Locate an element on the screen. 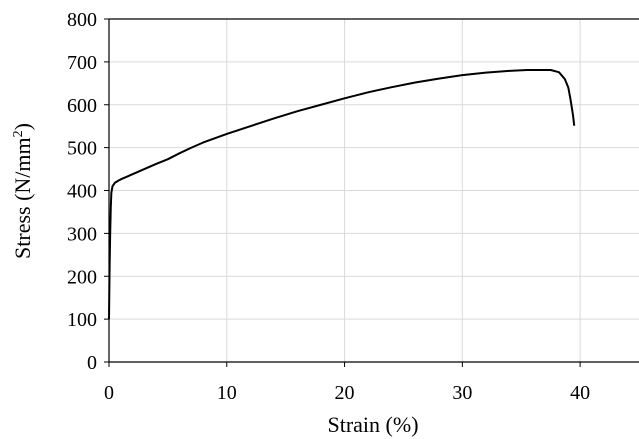 The height and width of the screenshot is (439, 639). y-axis-title-superscript: 2 is located at coordinates (18, 133).